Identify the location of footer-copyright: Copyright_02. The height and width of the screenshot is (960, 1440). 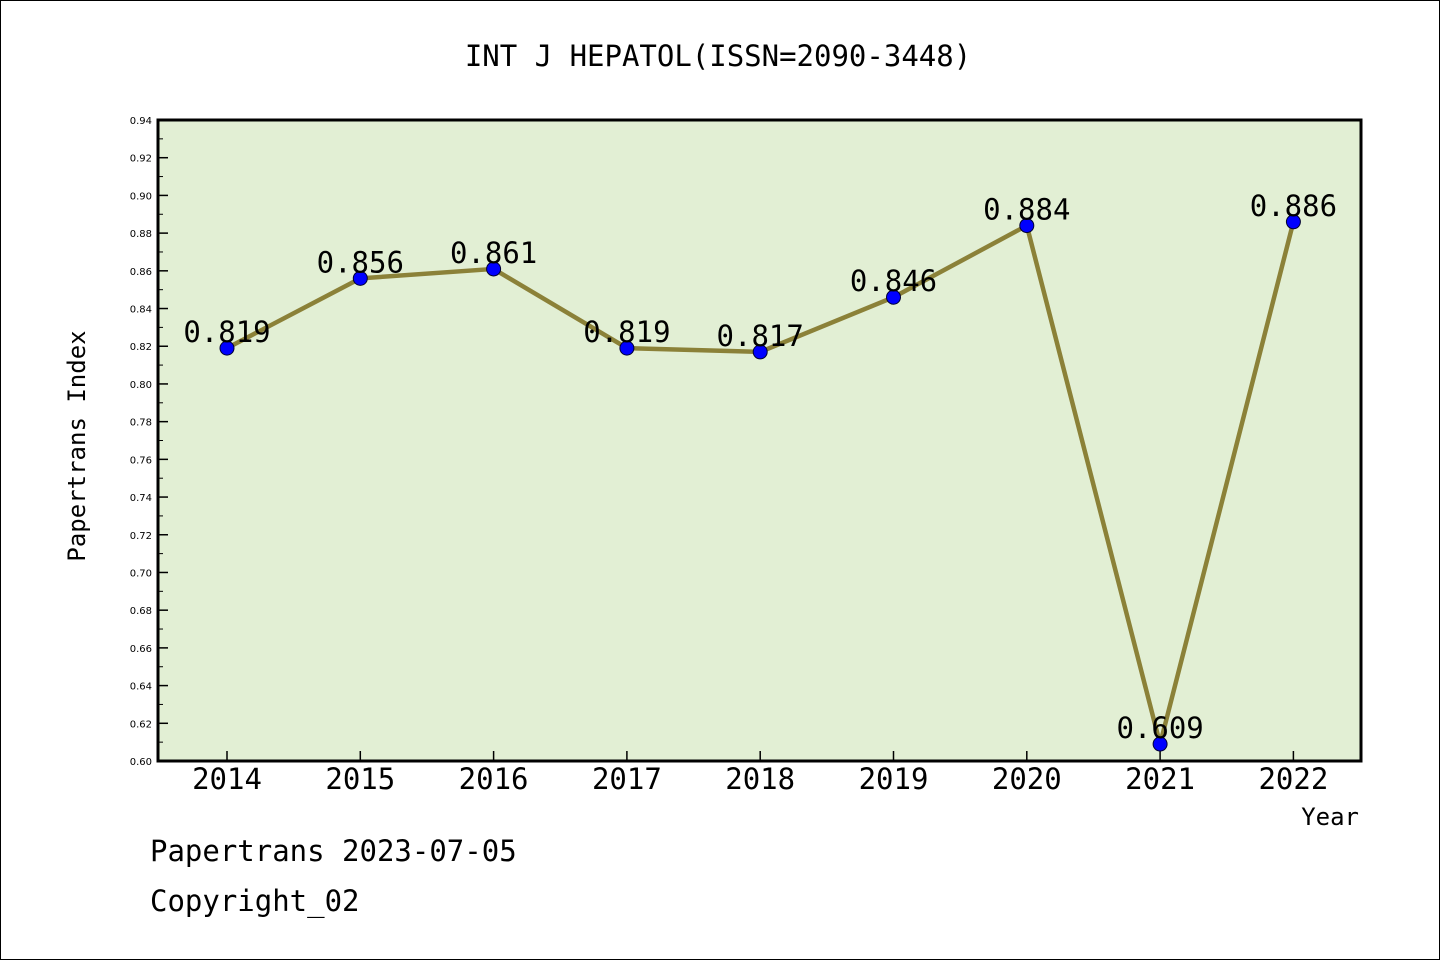
(255, 901).